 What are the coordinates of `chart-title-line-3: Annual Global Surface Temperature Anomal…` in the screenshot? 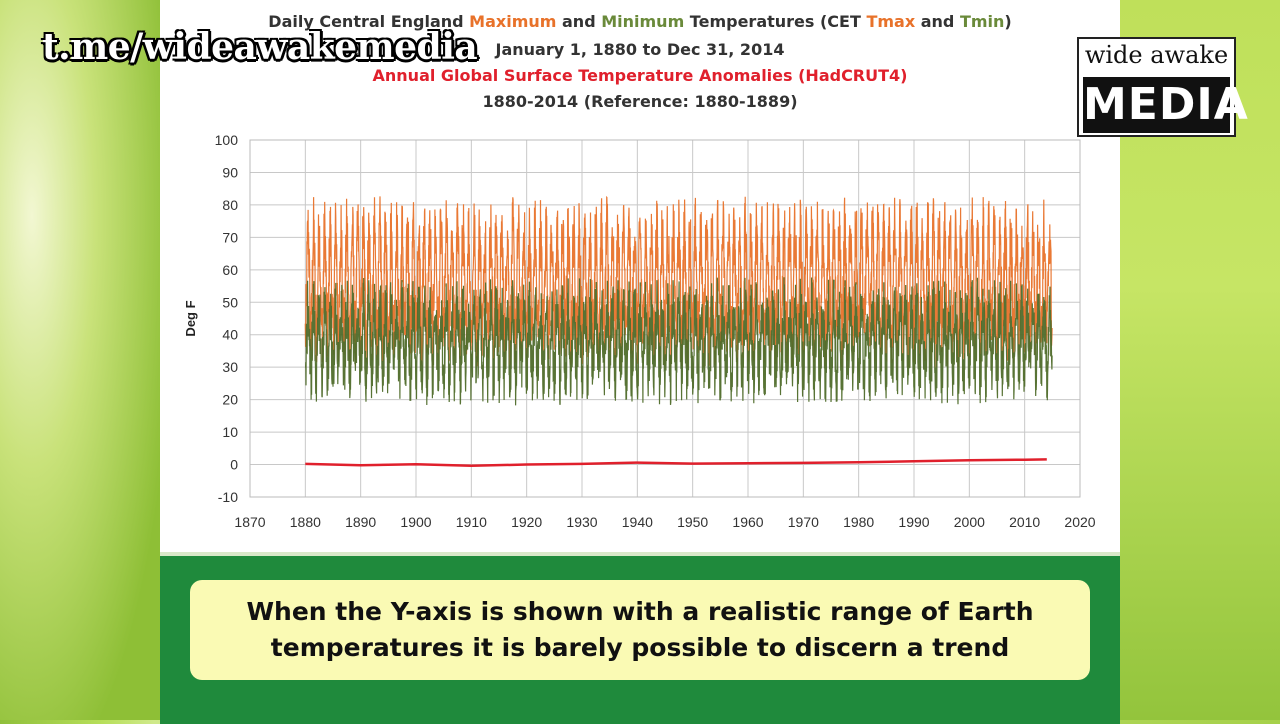 It's located at (640, 75).